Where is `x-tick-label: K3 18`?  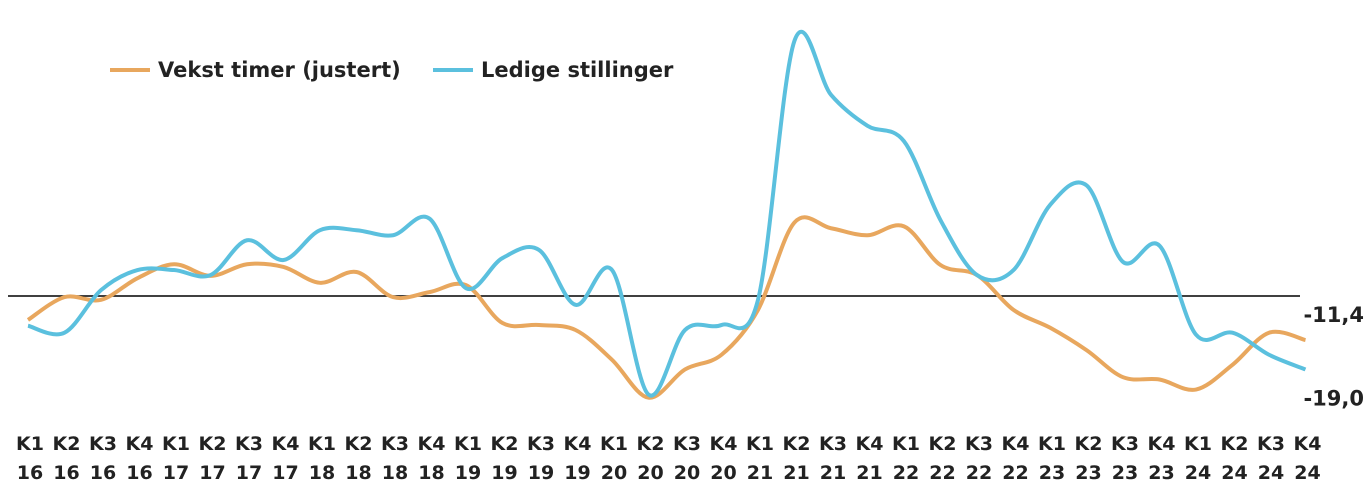
x-tick-label: K3 18 is located at coordinates (395, 458).